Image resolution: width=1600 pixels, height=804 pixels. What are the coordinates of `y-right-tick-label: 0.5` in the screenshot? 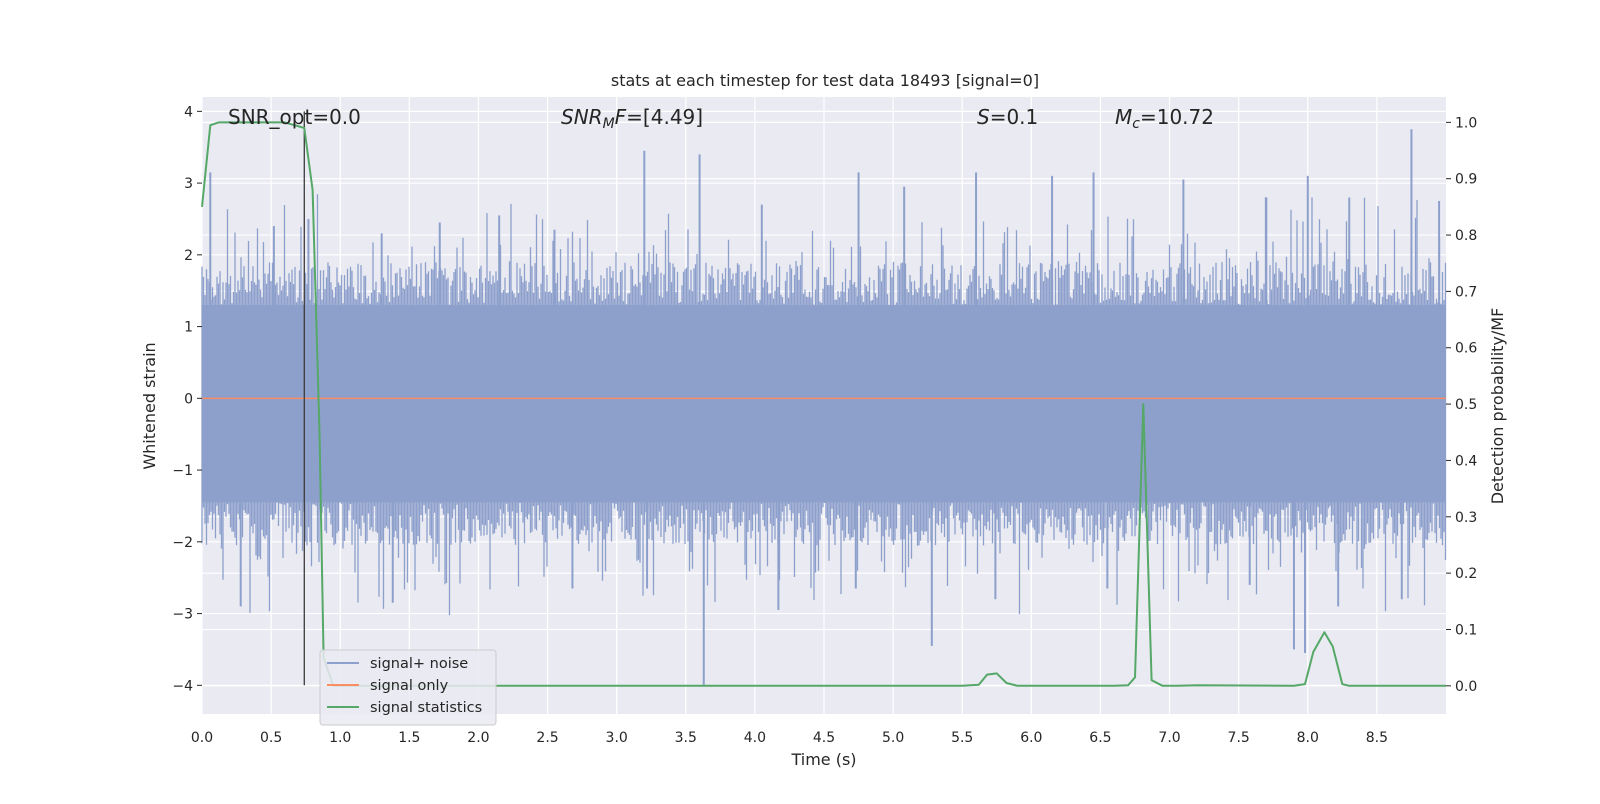 It's located at (1466, 405).